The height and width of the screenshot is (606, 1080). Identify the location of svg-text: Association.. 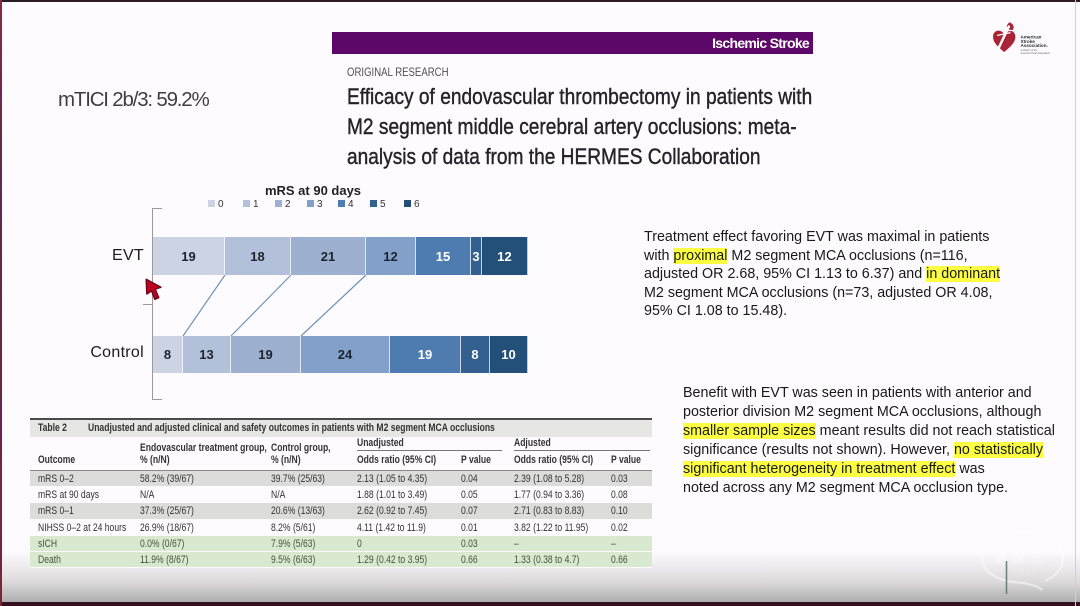
(1034, 45).